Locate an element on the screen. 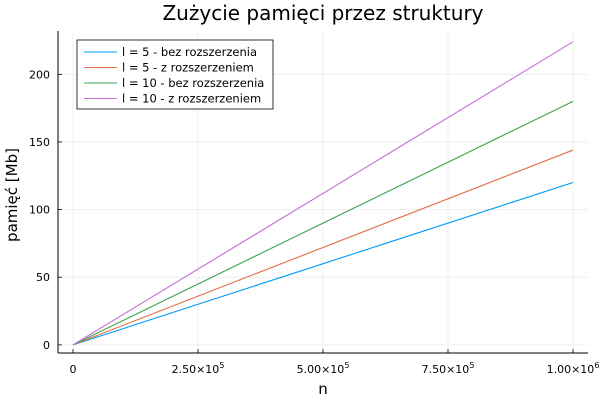 This screenshot has width=600, height=400. y-tick-label-0: 0 is located at coordinates (46, 345).